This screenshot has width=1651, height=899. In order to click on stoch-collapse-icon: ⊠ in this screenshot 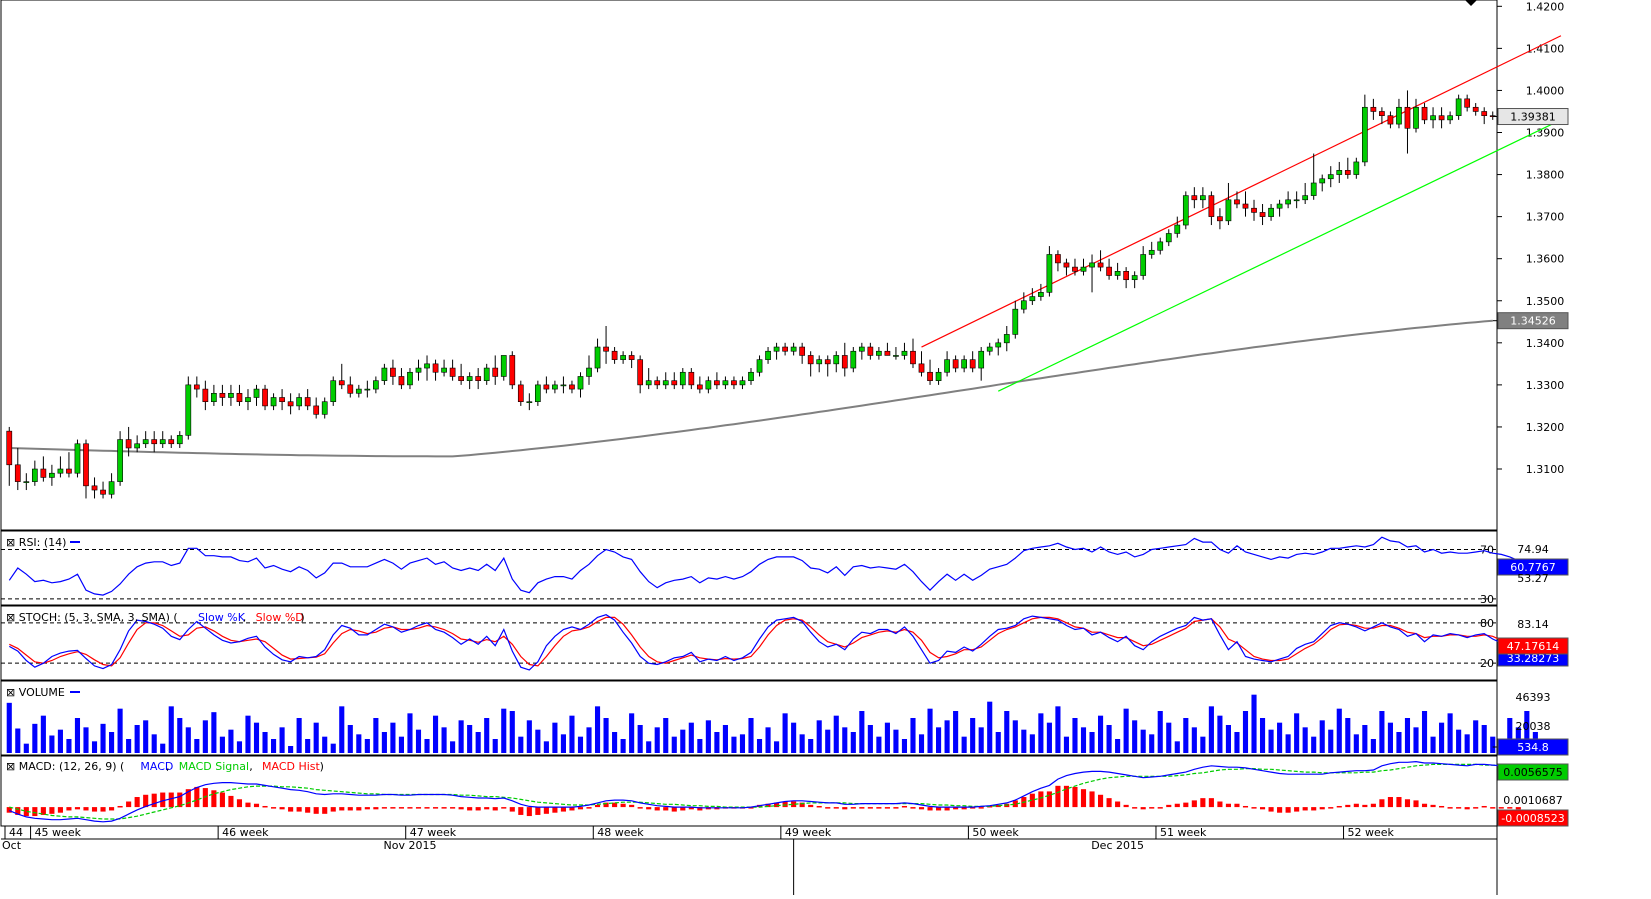, I will do `click(10, 617)`.